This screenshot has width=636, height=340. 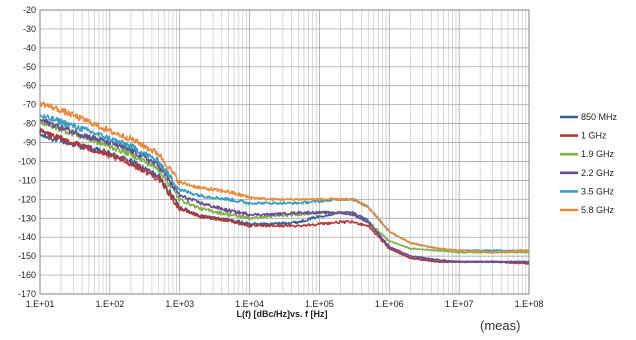 What do you see at coordinates (27, 256) in the screenshot?
I see `y-tick-label: -150` at bounding box center [27, 256].